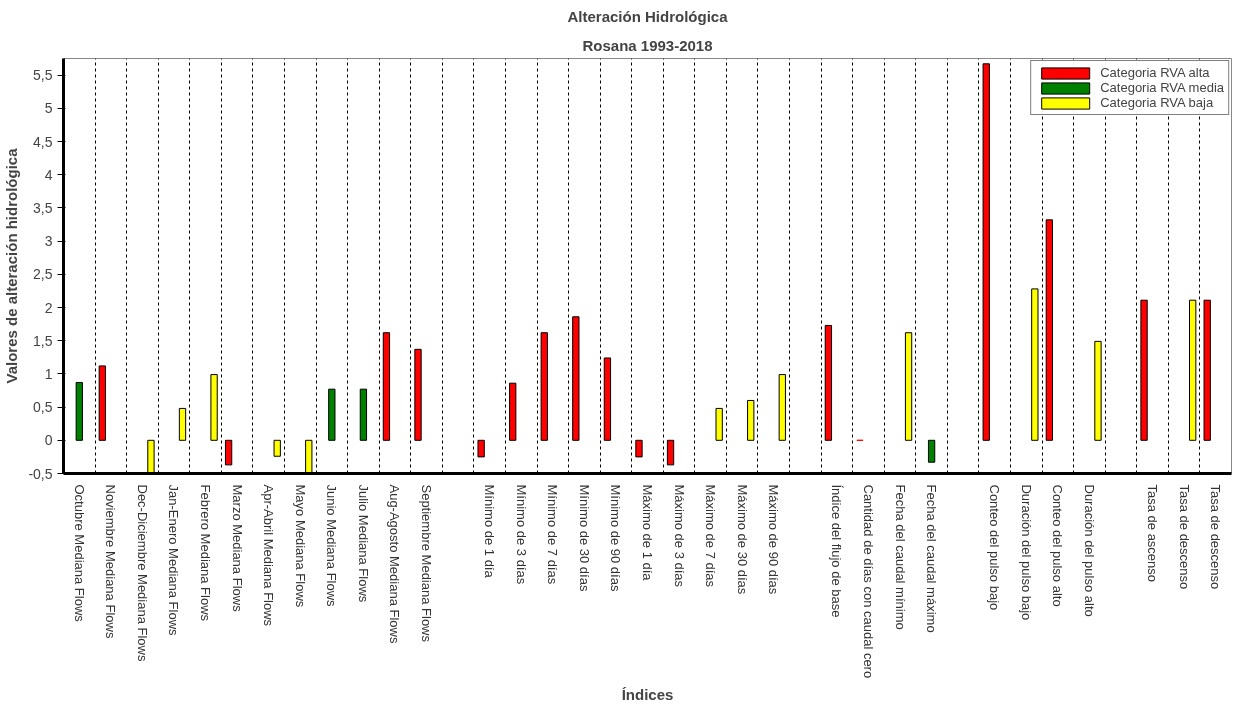 This screenshot has height=706, width=1241. What do you see at coordinates (48, 440) in the screenshot?
I see `y-tick-label: 0` at bounding box center [48, 440].